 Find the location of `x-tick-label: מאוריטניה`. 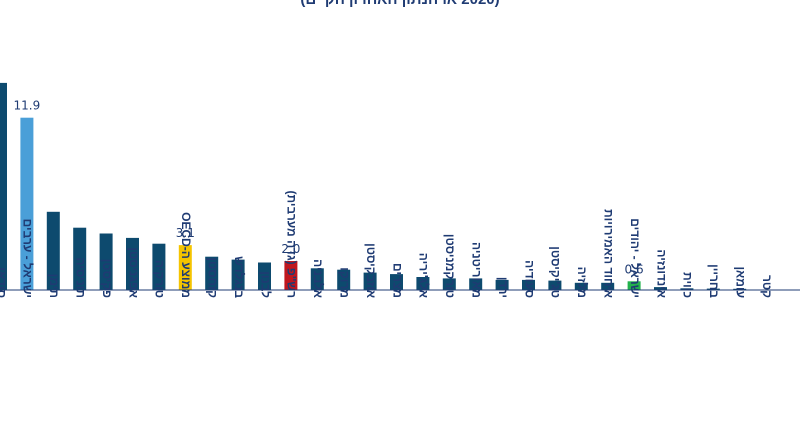

x-tick-label: מאוריטניה is located at coordinates (477, 270).